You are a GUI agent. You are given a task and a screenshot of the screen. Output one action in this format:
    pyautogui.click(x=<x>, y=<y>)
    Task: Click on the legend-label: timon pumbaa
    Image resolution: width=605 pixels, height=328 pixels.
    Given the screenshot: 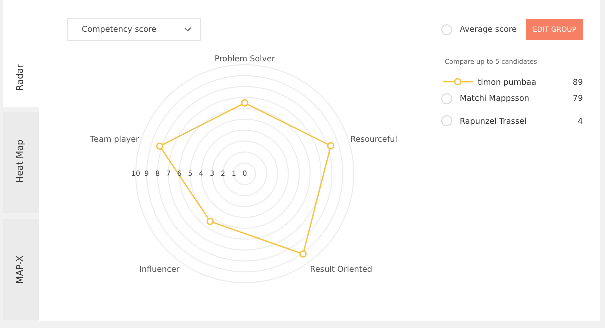 What is the action you would take?
    pyautogui.click(x=507, y=83)
    